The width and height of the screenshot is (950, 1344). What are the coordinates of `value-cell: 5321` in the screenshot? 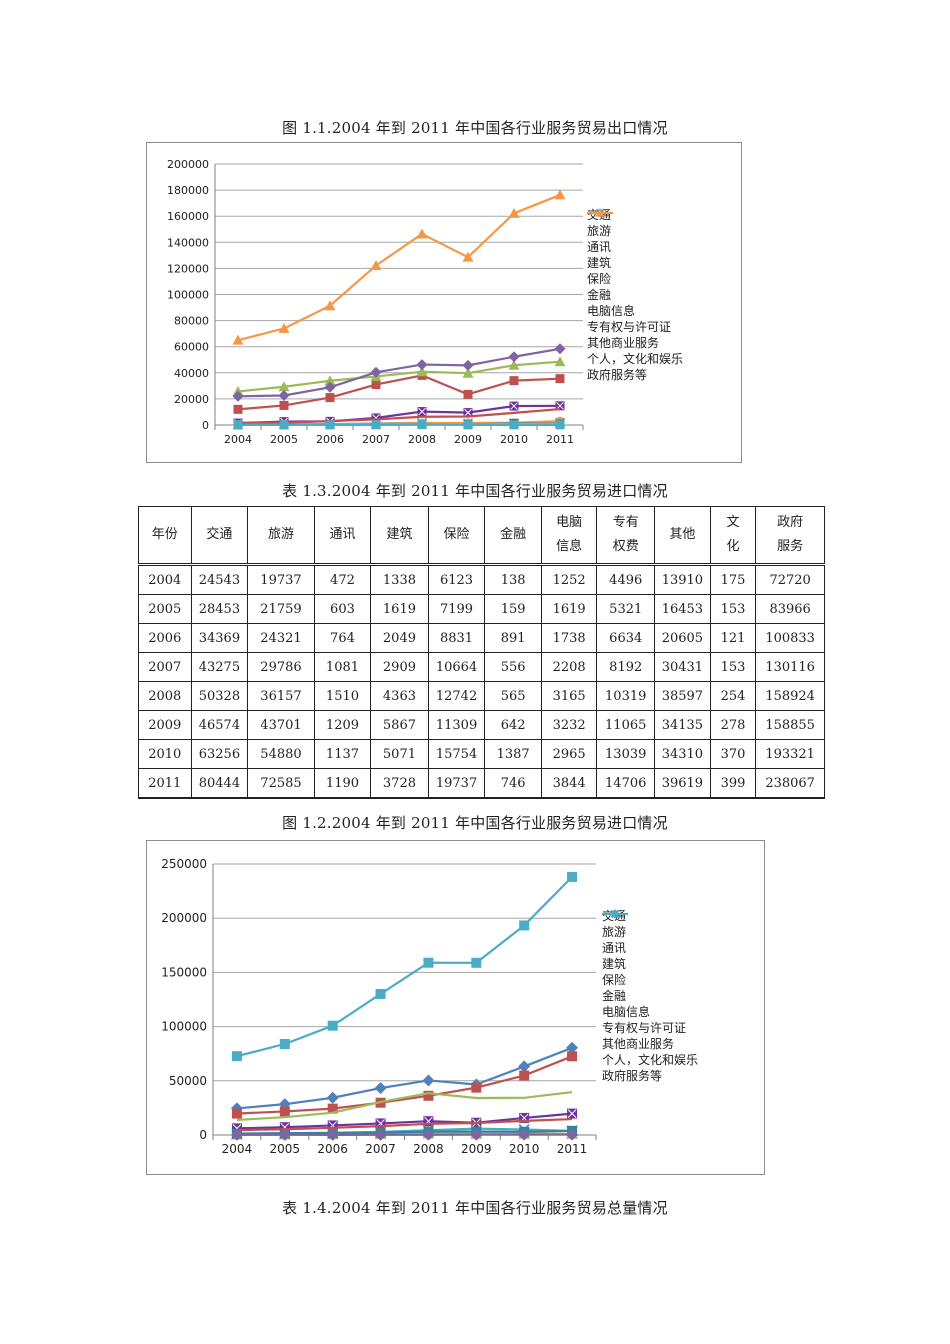 It's located at (626, 609).